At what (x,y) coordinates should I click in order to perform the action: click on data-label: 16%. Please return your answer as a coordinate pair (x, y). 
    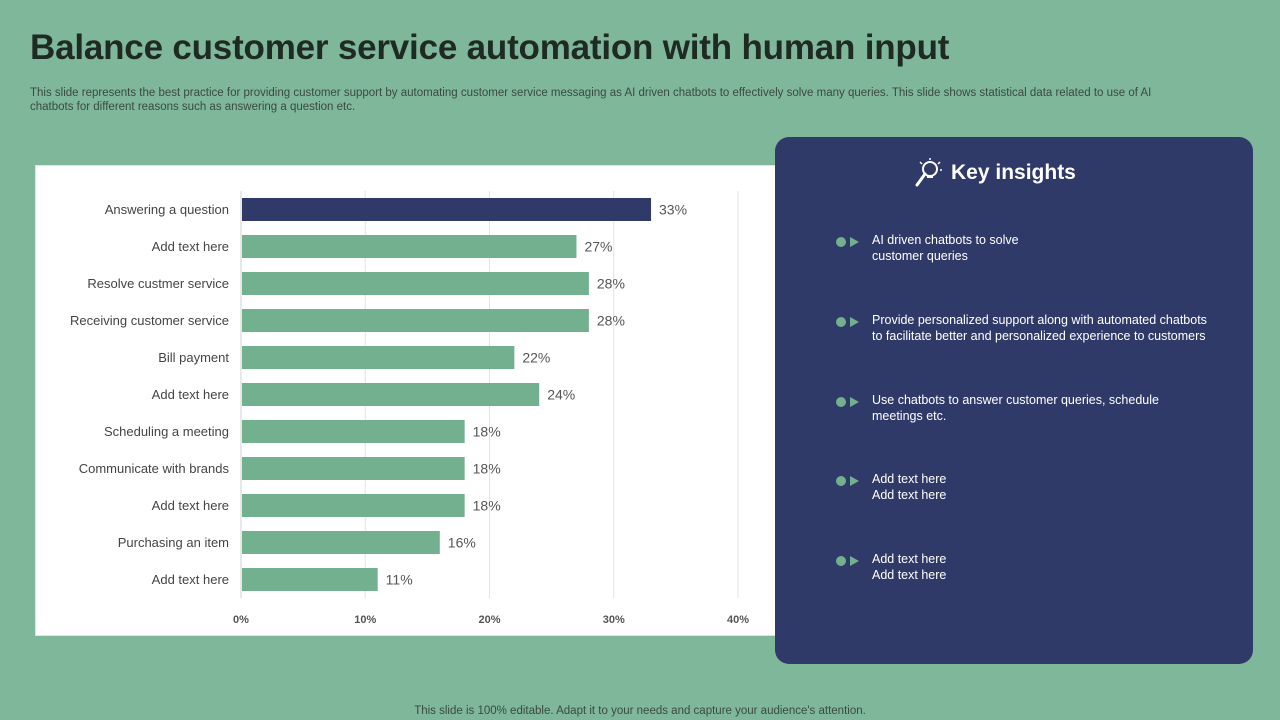
    Looking at the image, I should click on (462, 543).